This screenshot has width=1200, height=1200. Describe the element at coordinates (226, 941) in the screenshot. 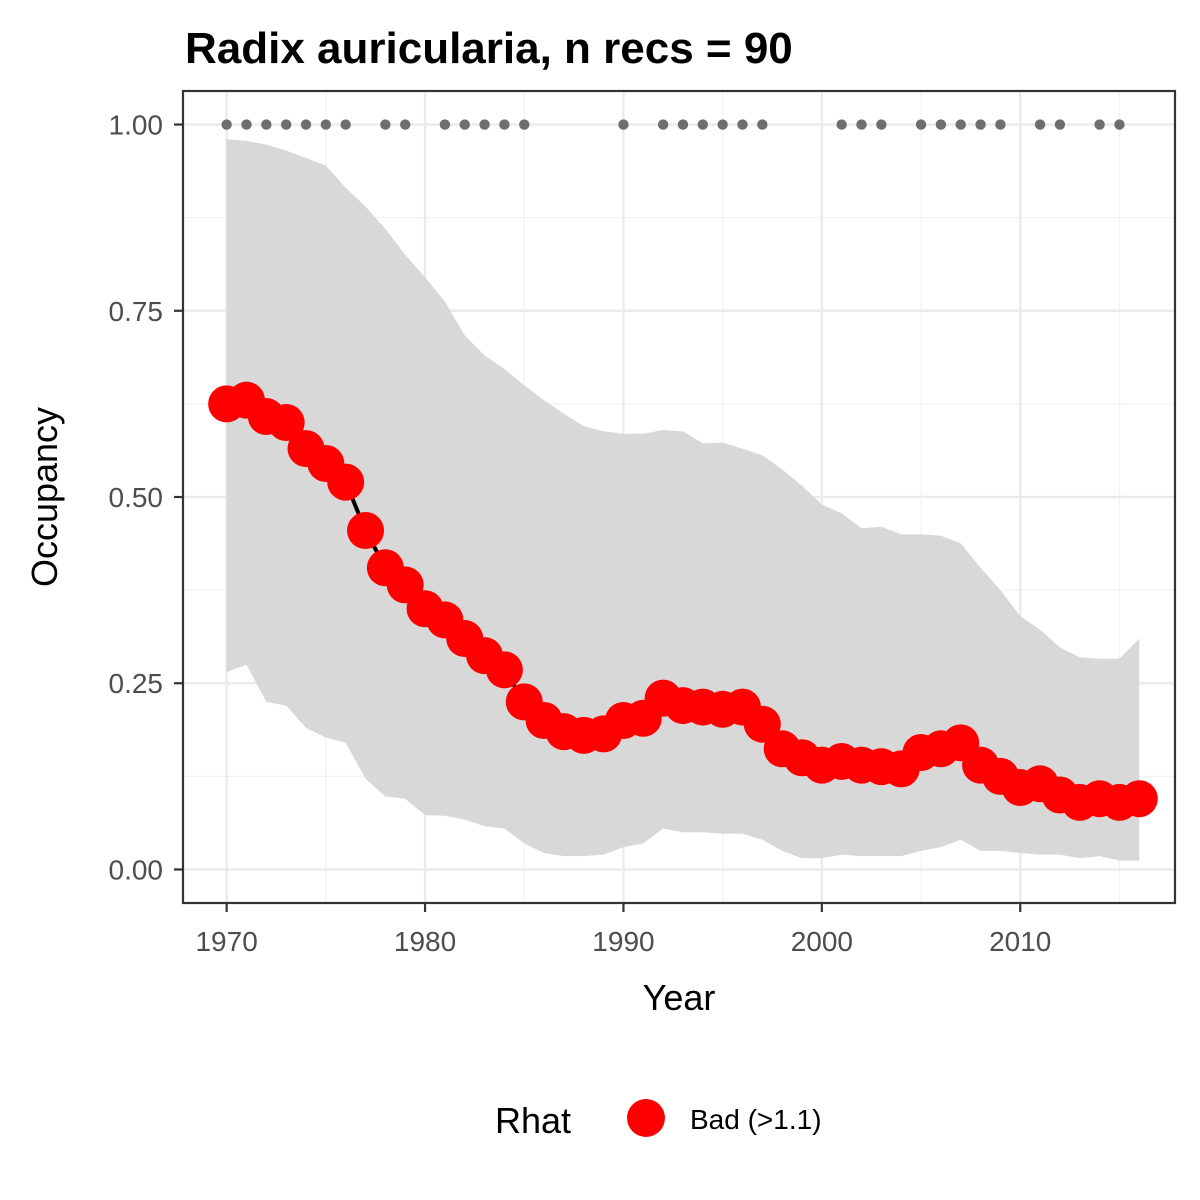

I see `x-tick-label: 1970` at that location.